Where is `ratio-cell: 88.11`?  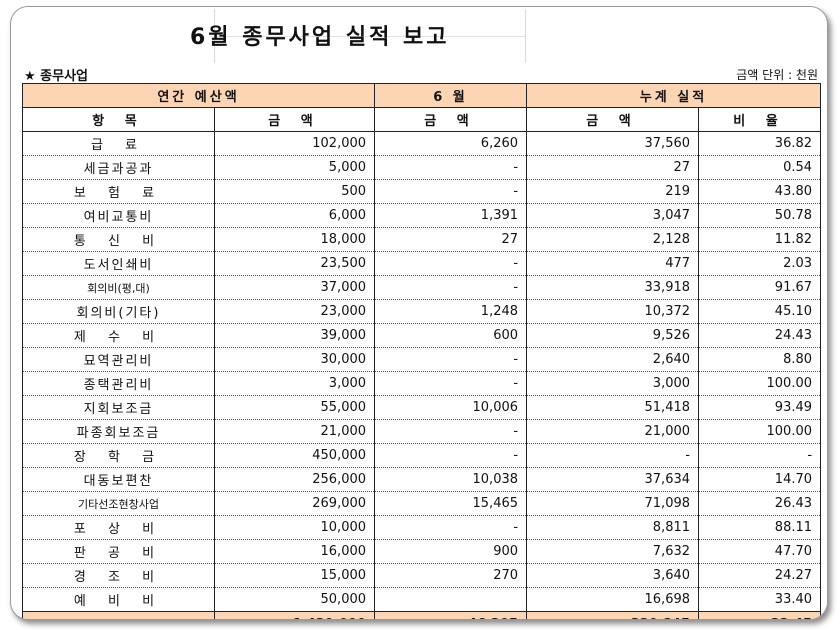 ratio-cell: 88.11 is located at coordinates (760, 527).